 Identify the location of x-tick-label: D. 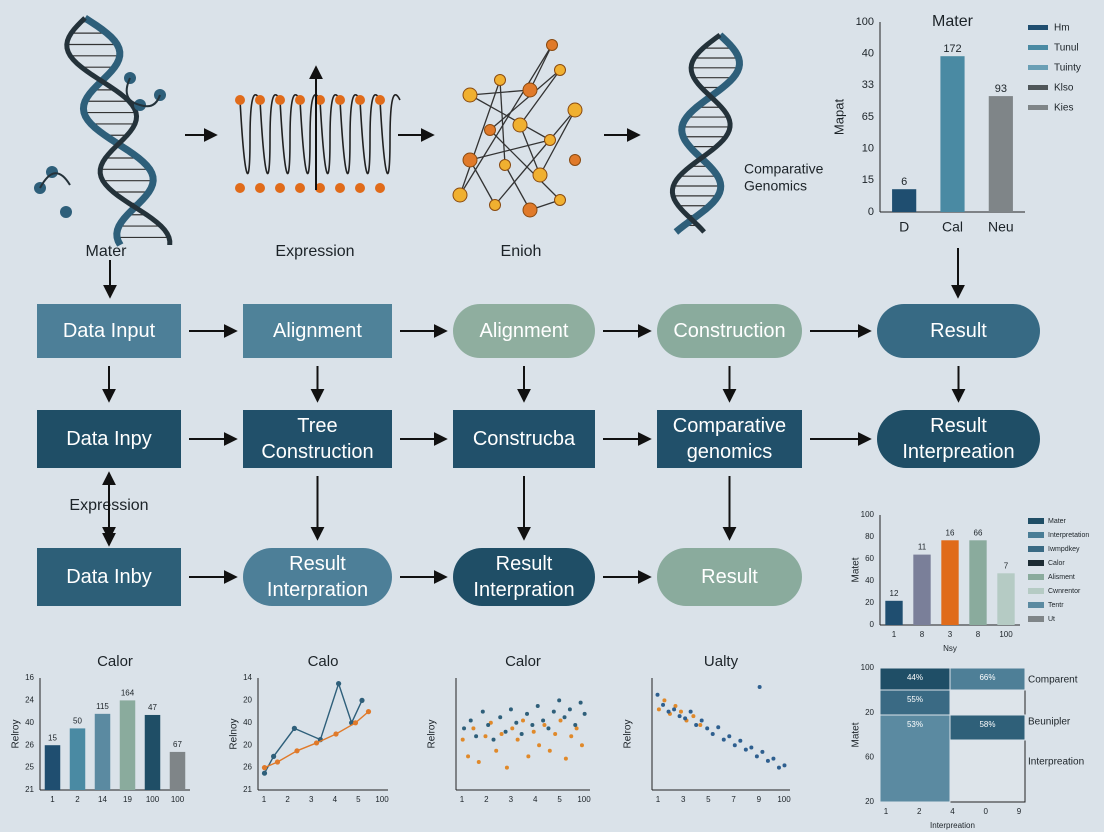
(904, 227).